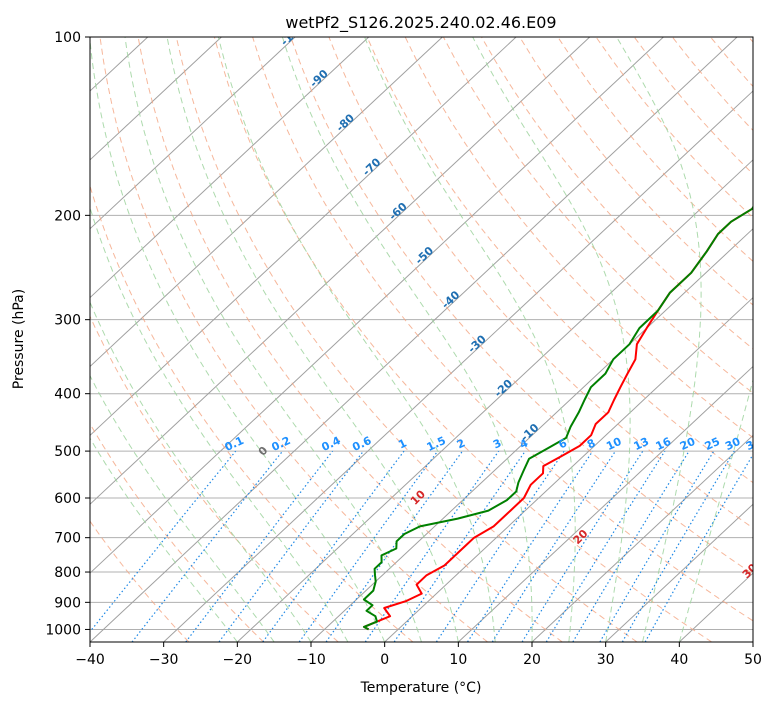 The width and height of the screenshot is (775, 708). I want to click on dry-adiabat-label: 30, so click(750, 571).